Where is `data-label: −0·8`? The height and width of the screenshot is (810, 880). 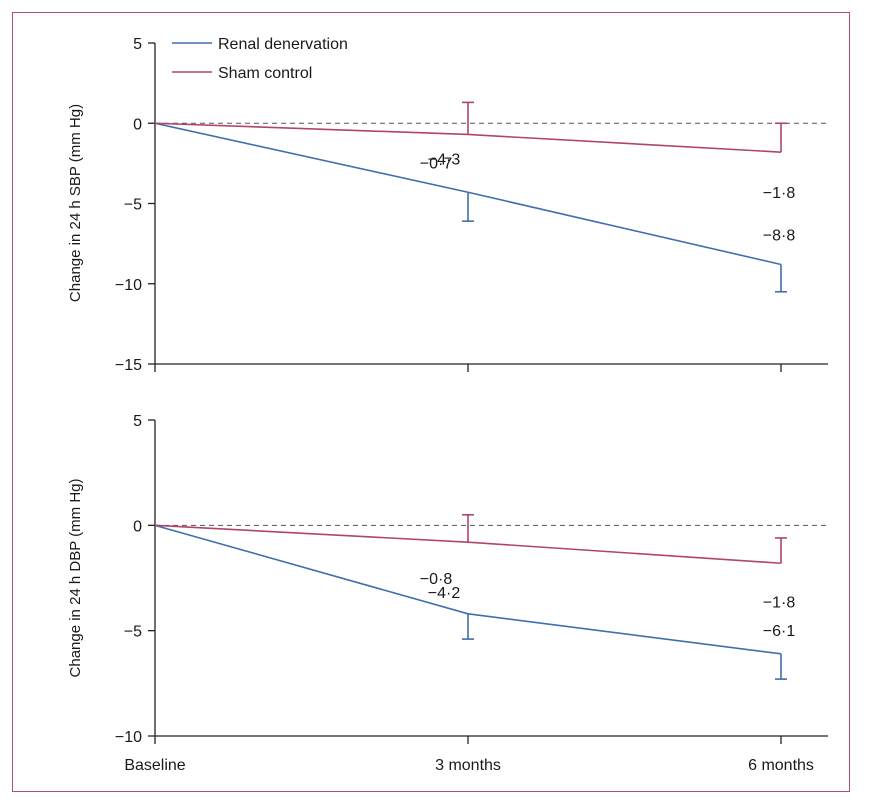
data-label: −0·8 is located at coordinates (436, 579).